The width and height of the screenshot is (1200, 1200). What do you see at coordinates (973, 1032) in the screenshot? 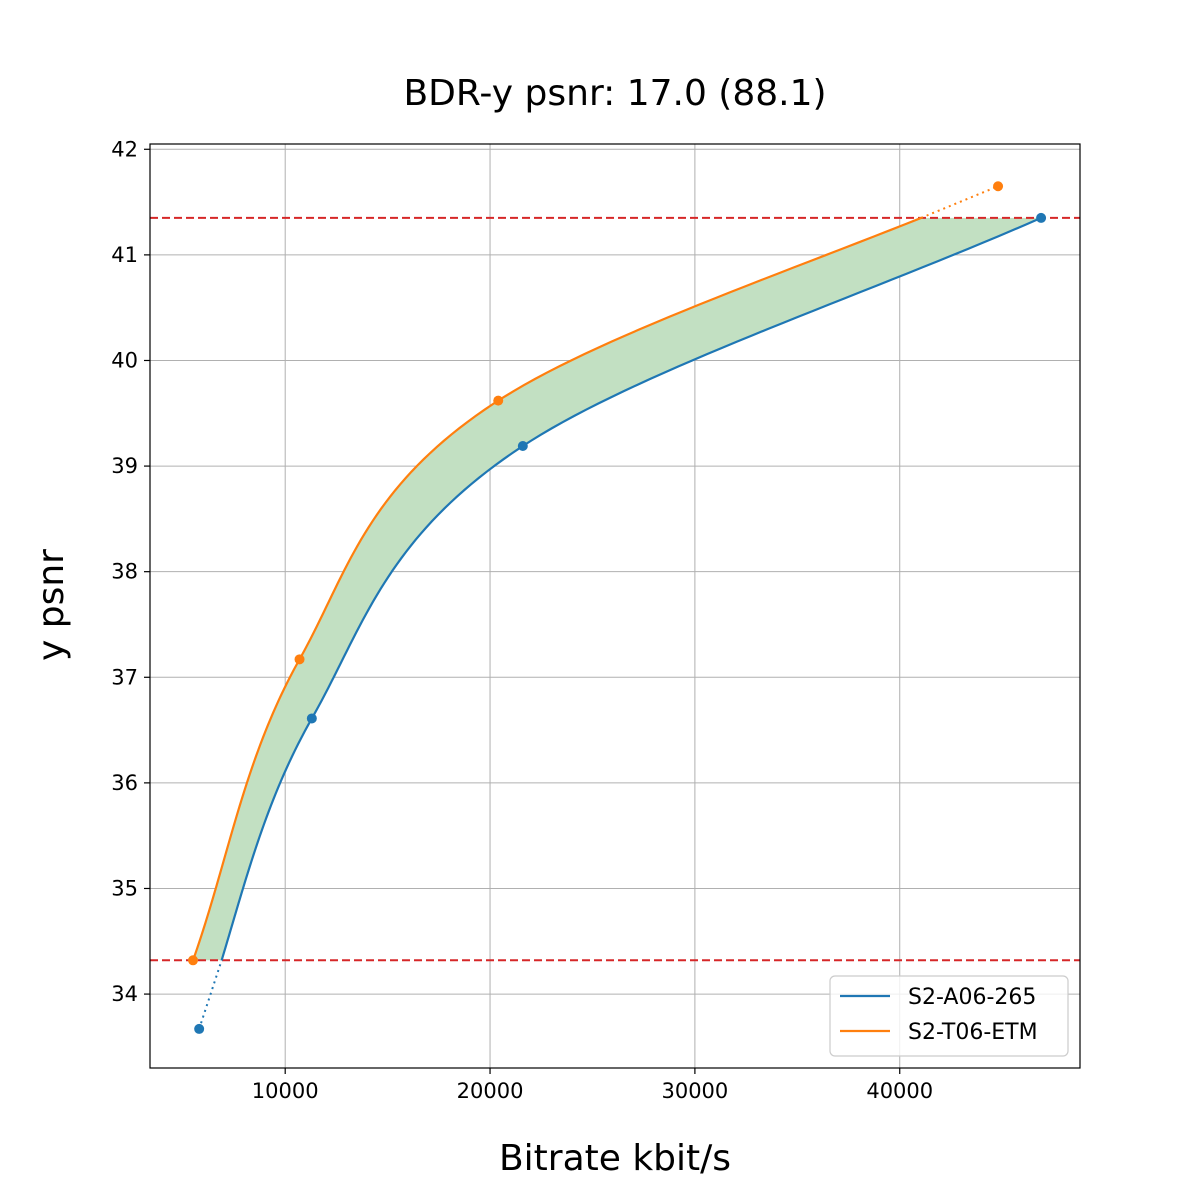
I see `legend-label-s2-t06-etm: S2-T06-ETM` at bounding box center [973, 1032].